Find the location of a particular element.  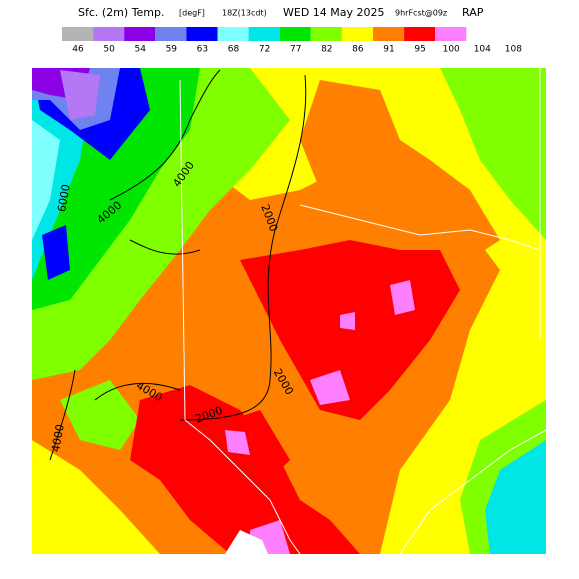

legend-label: 104 is located at coordinates (482, 50).